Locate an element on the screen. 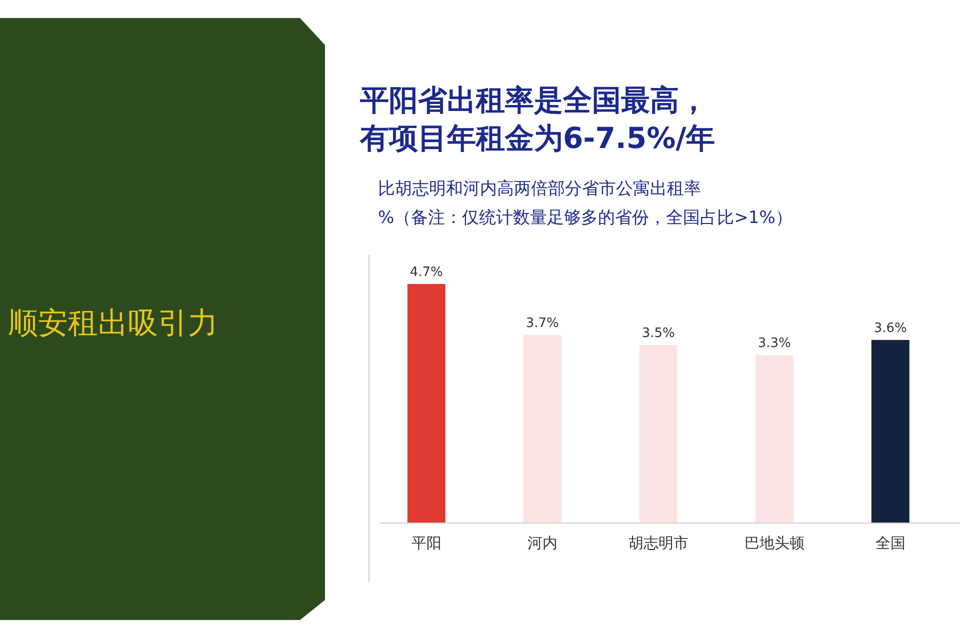  data-label: 4.7% is located at coordinates (426, 272).